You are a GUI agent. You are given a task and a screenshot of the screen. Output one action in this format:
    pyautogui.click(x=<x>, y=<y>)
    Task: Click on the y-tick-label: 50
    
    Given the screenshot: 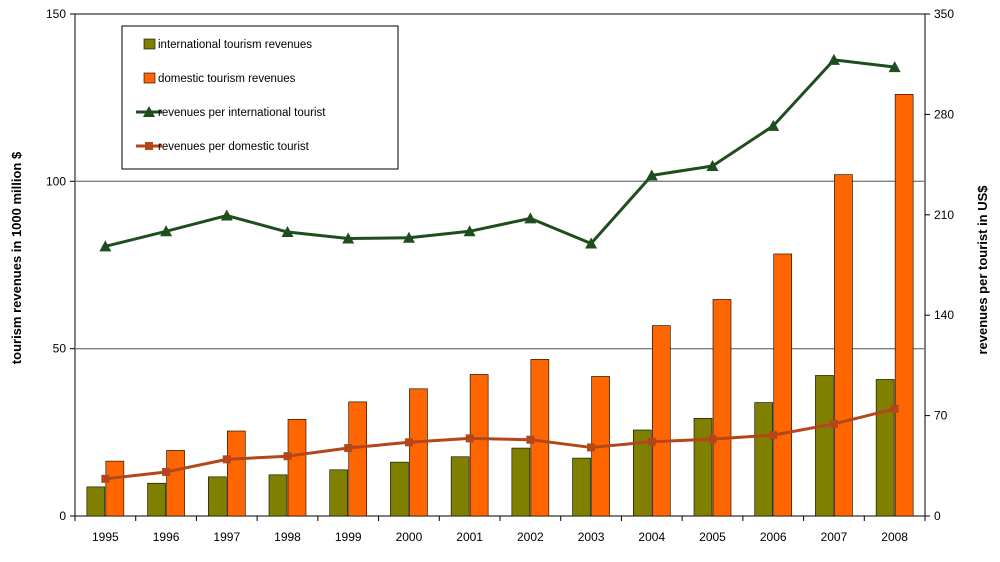 What is the action you would take?
    pyautogui.click(x=60, y=349)
    